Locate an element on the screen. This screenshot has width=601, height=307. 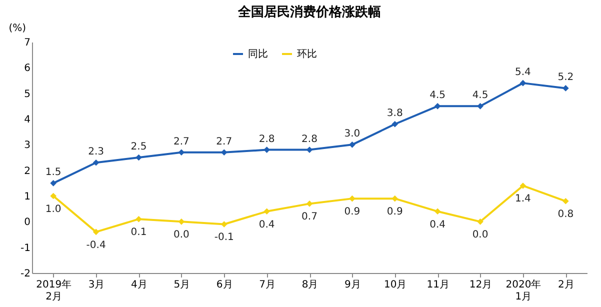
x-tick-label: 4月 is located at coordinates (139, 285).